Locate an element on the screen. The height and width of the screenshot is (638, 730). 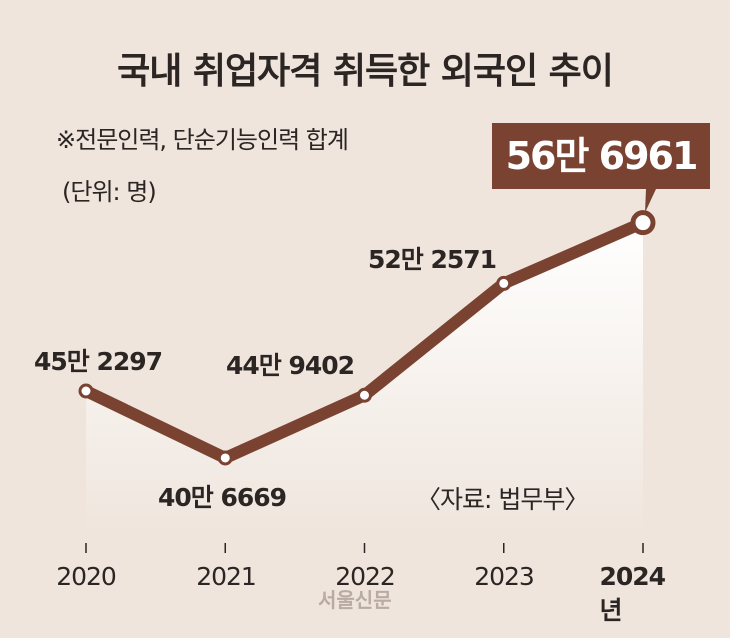
data-label-2023: 52만 2571 is located at coordinates (432, 259).